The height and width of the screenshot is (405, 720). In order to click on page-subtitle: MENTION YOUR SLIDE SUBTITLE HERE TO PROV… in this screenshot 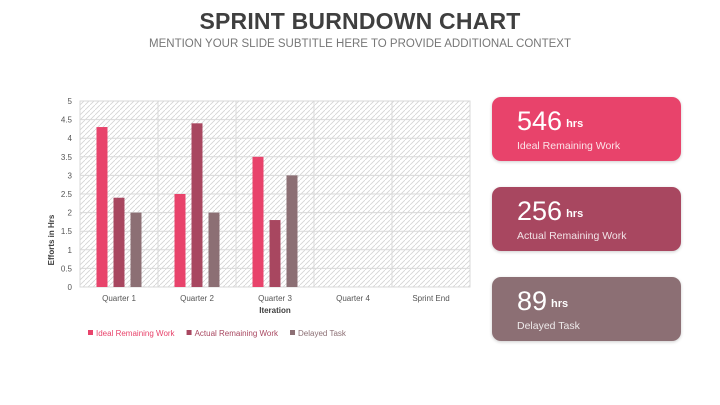, I will do `click(360, 44)`.